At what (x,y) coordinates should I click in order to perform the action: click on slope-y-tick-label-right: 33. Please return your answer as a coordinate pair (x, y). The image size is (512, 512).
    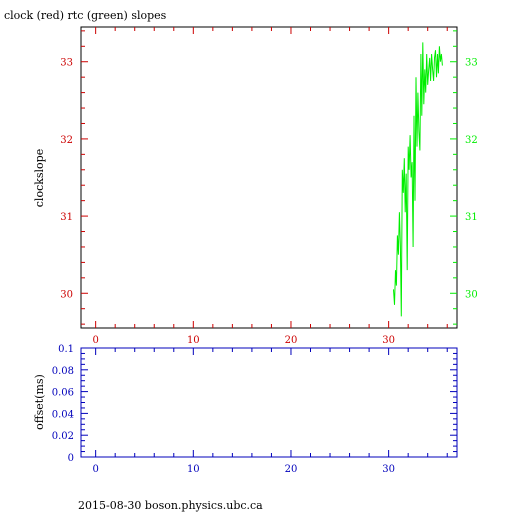
    Looking at the image, I should click on (471, 63).